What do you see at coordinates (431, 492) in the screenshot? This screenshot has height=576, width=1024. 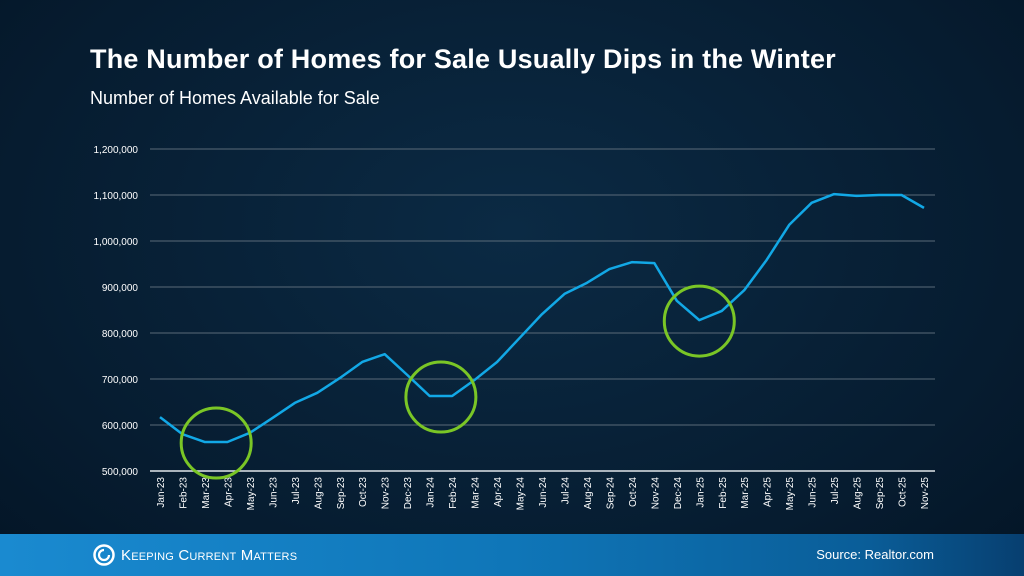 I see `x-tick-label: Jan-24` at bounding box center [431, 492].